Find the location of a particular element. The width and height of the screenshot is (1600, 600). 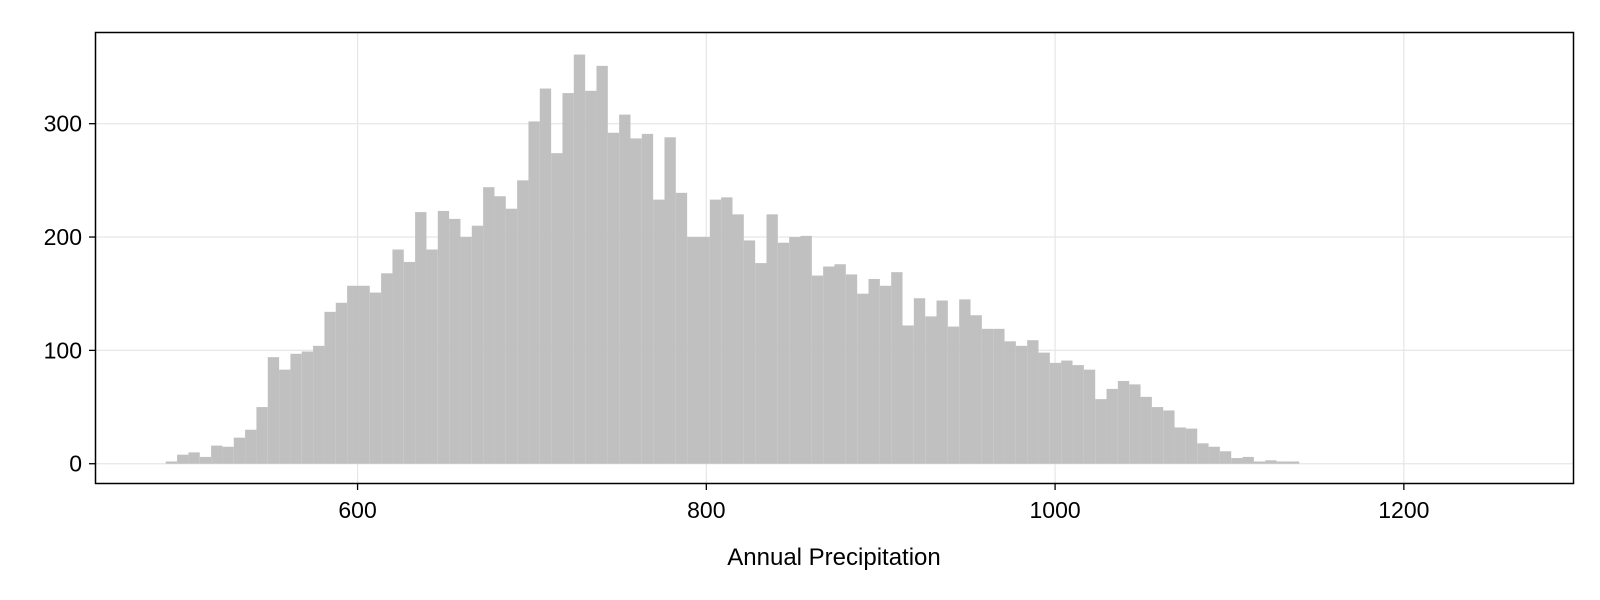

x-tick-label-600: 600 is located at coordinates (357, 510).